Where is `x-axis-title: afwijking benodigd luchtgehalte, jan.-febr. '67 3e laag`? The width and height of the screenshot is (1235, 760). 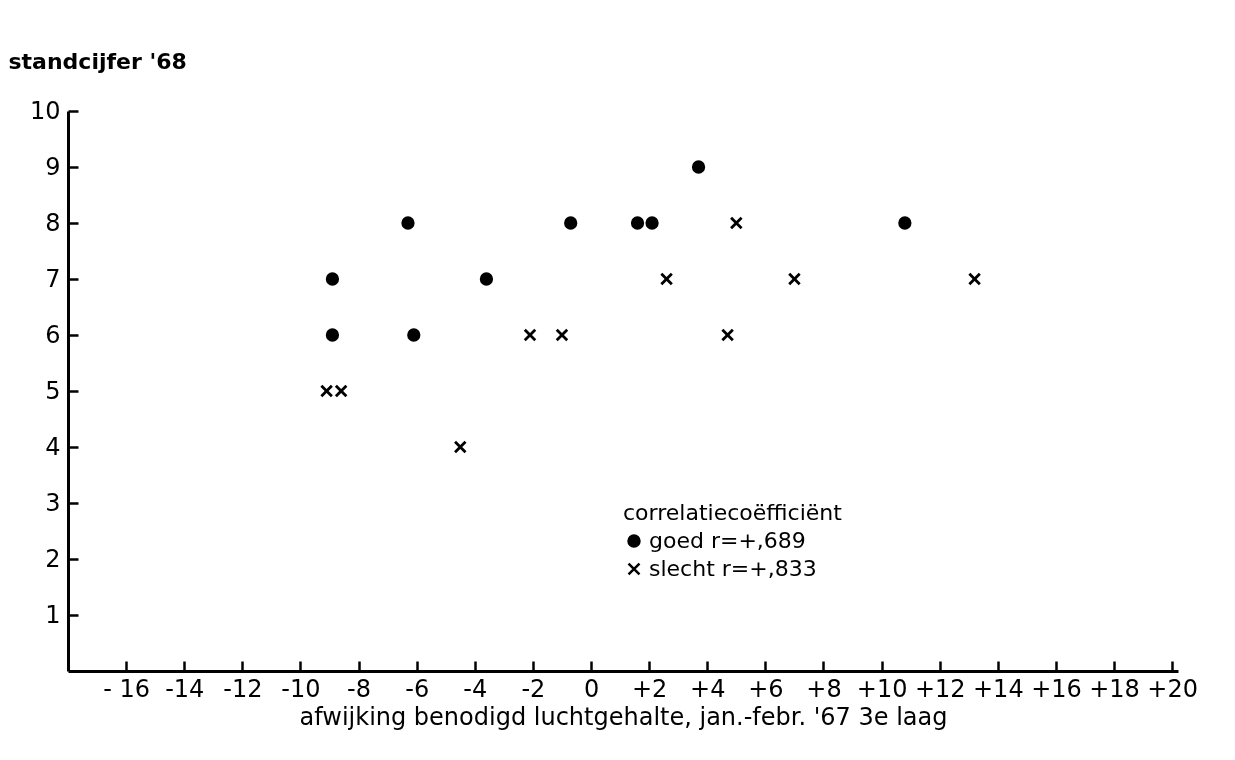 x-axis-title: afwijking benodigd luchtgehalte, jan.-febr. '67 3e laag is located at coordinates (623, 716).